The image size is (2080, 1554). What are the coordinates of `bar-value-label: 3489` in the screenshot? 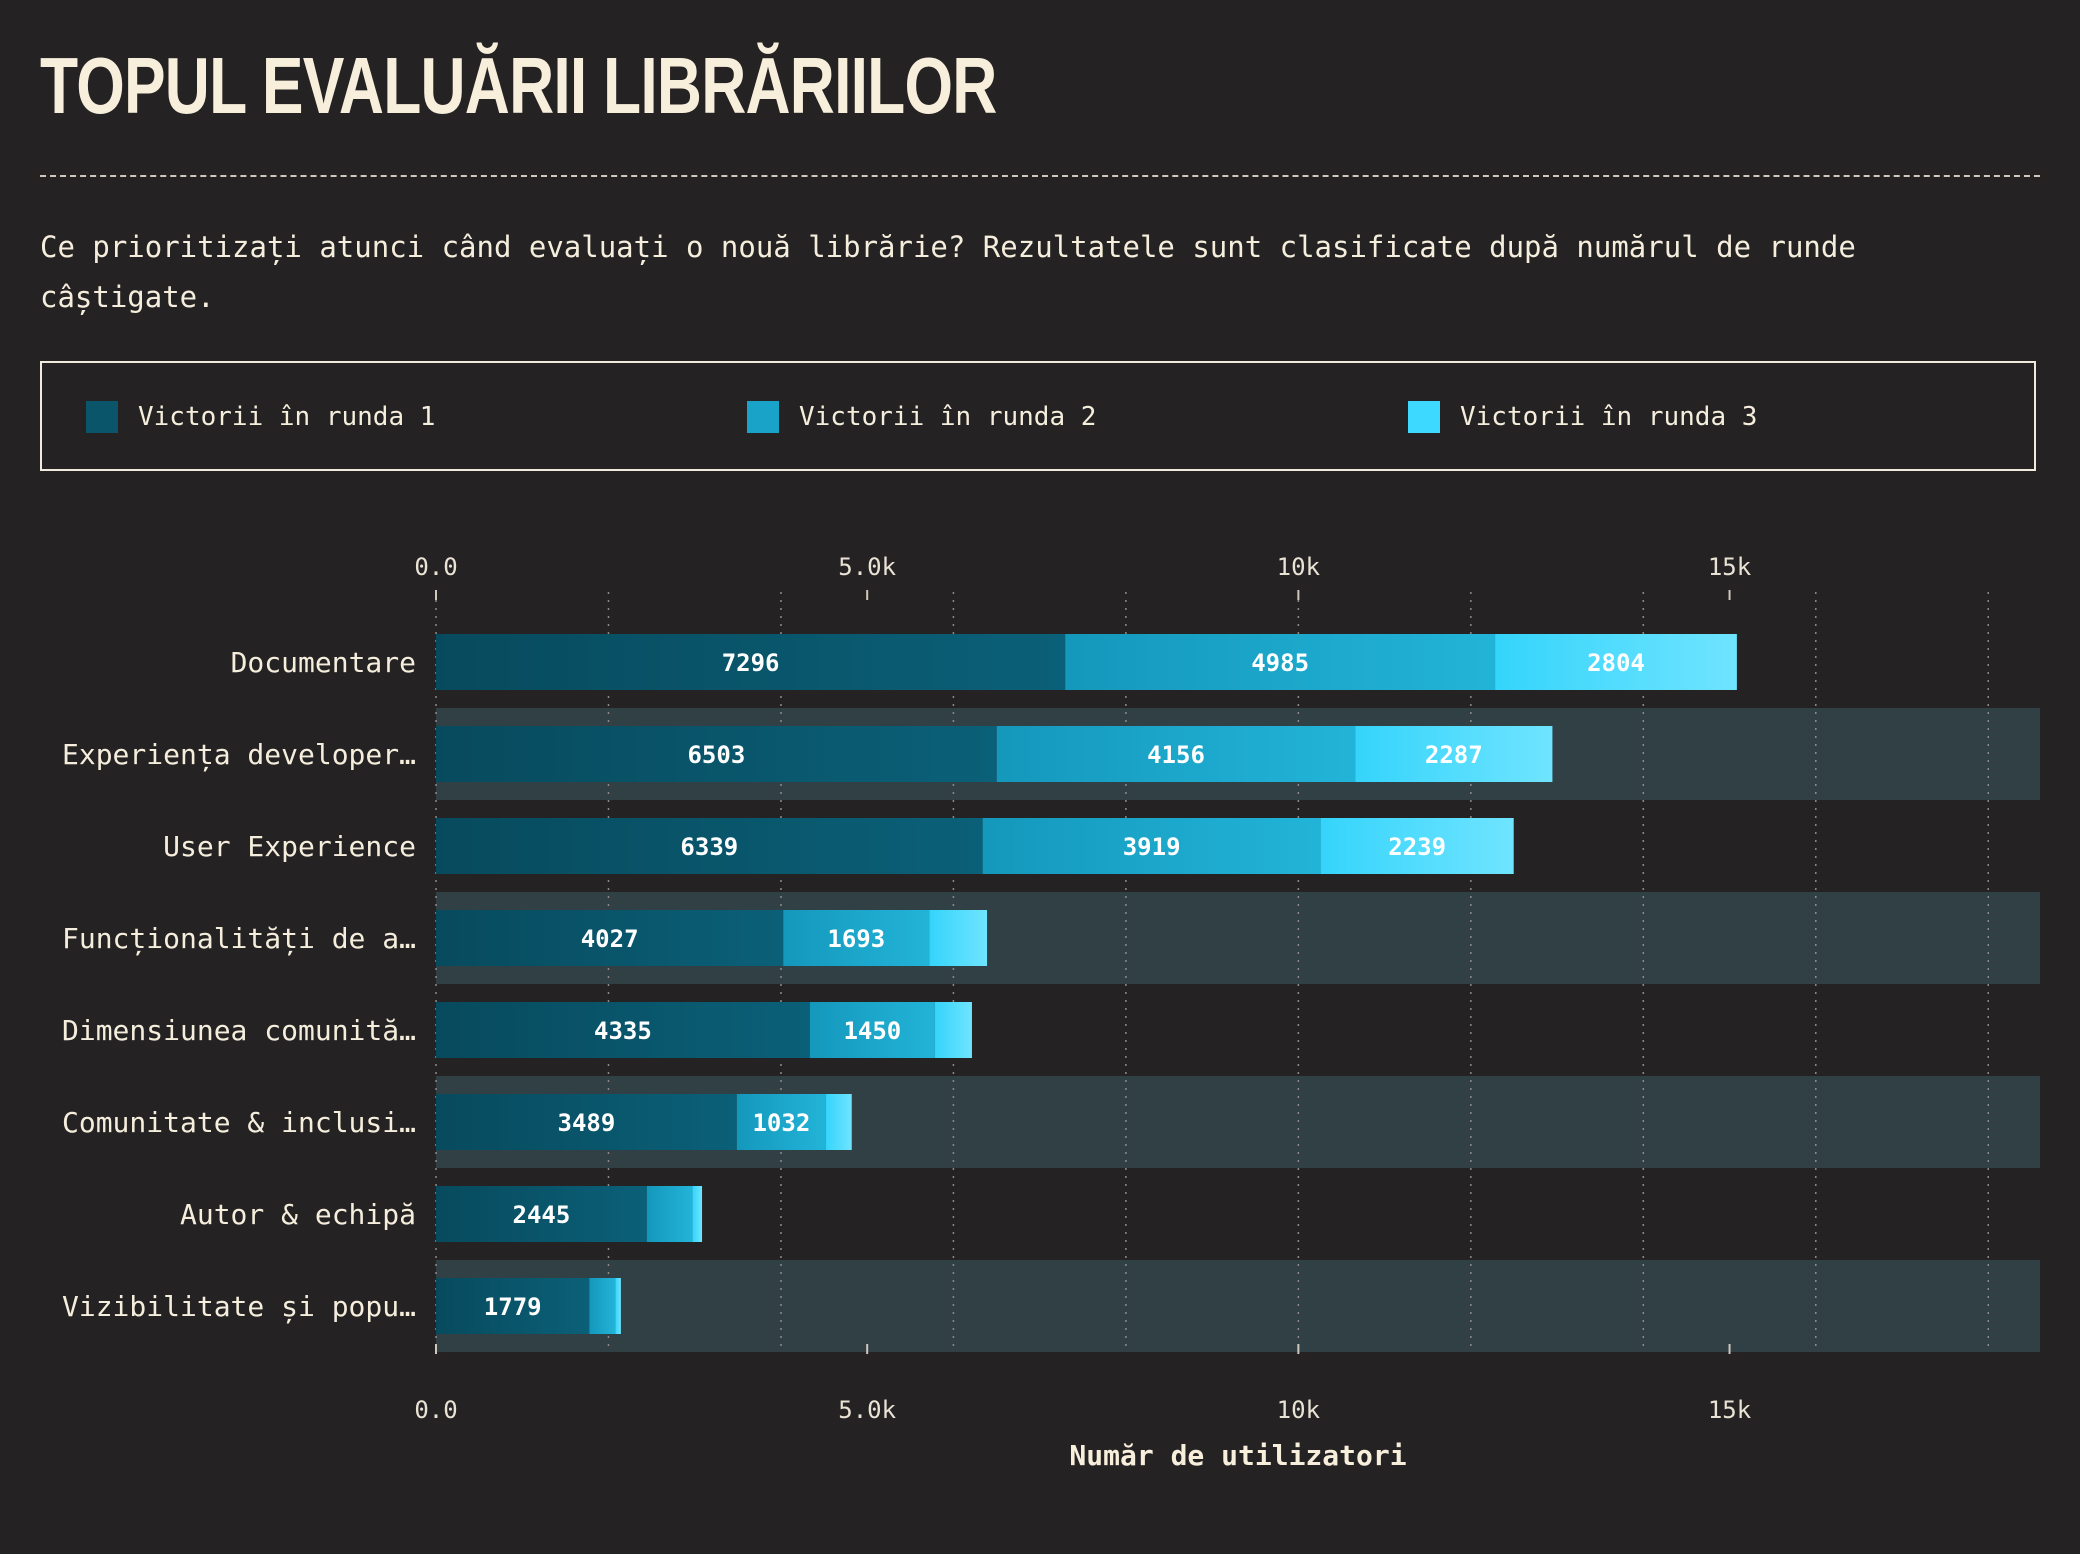 It's located at (587, 1123).